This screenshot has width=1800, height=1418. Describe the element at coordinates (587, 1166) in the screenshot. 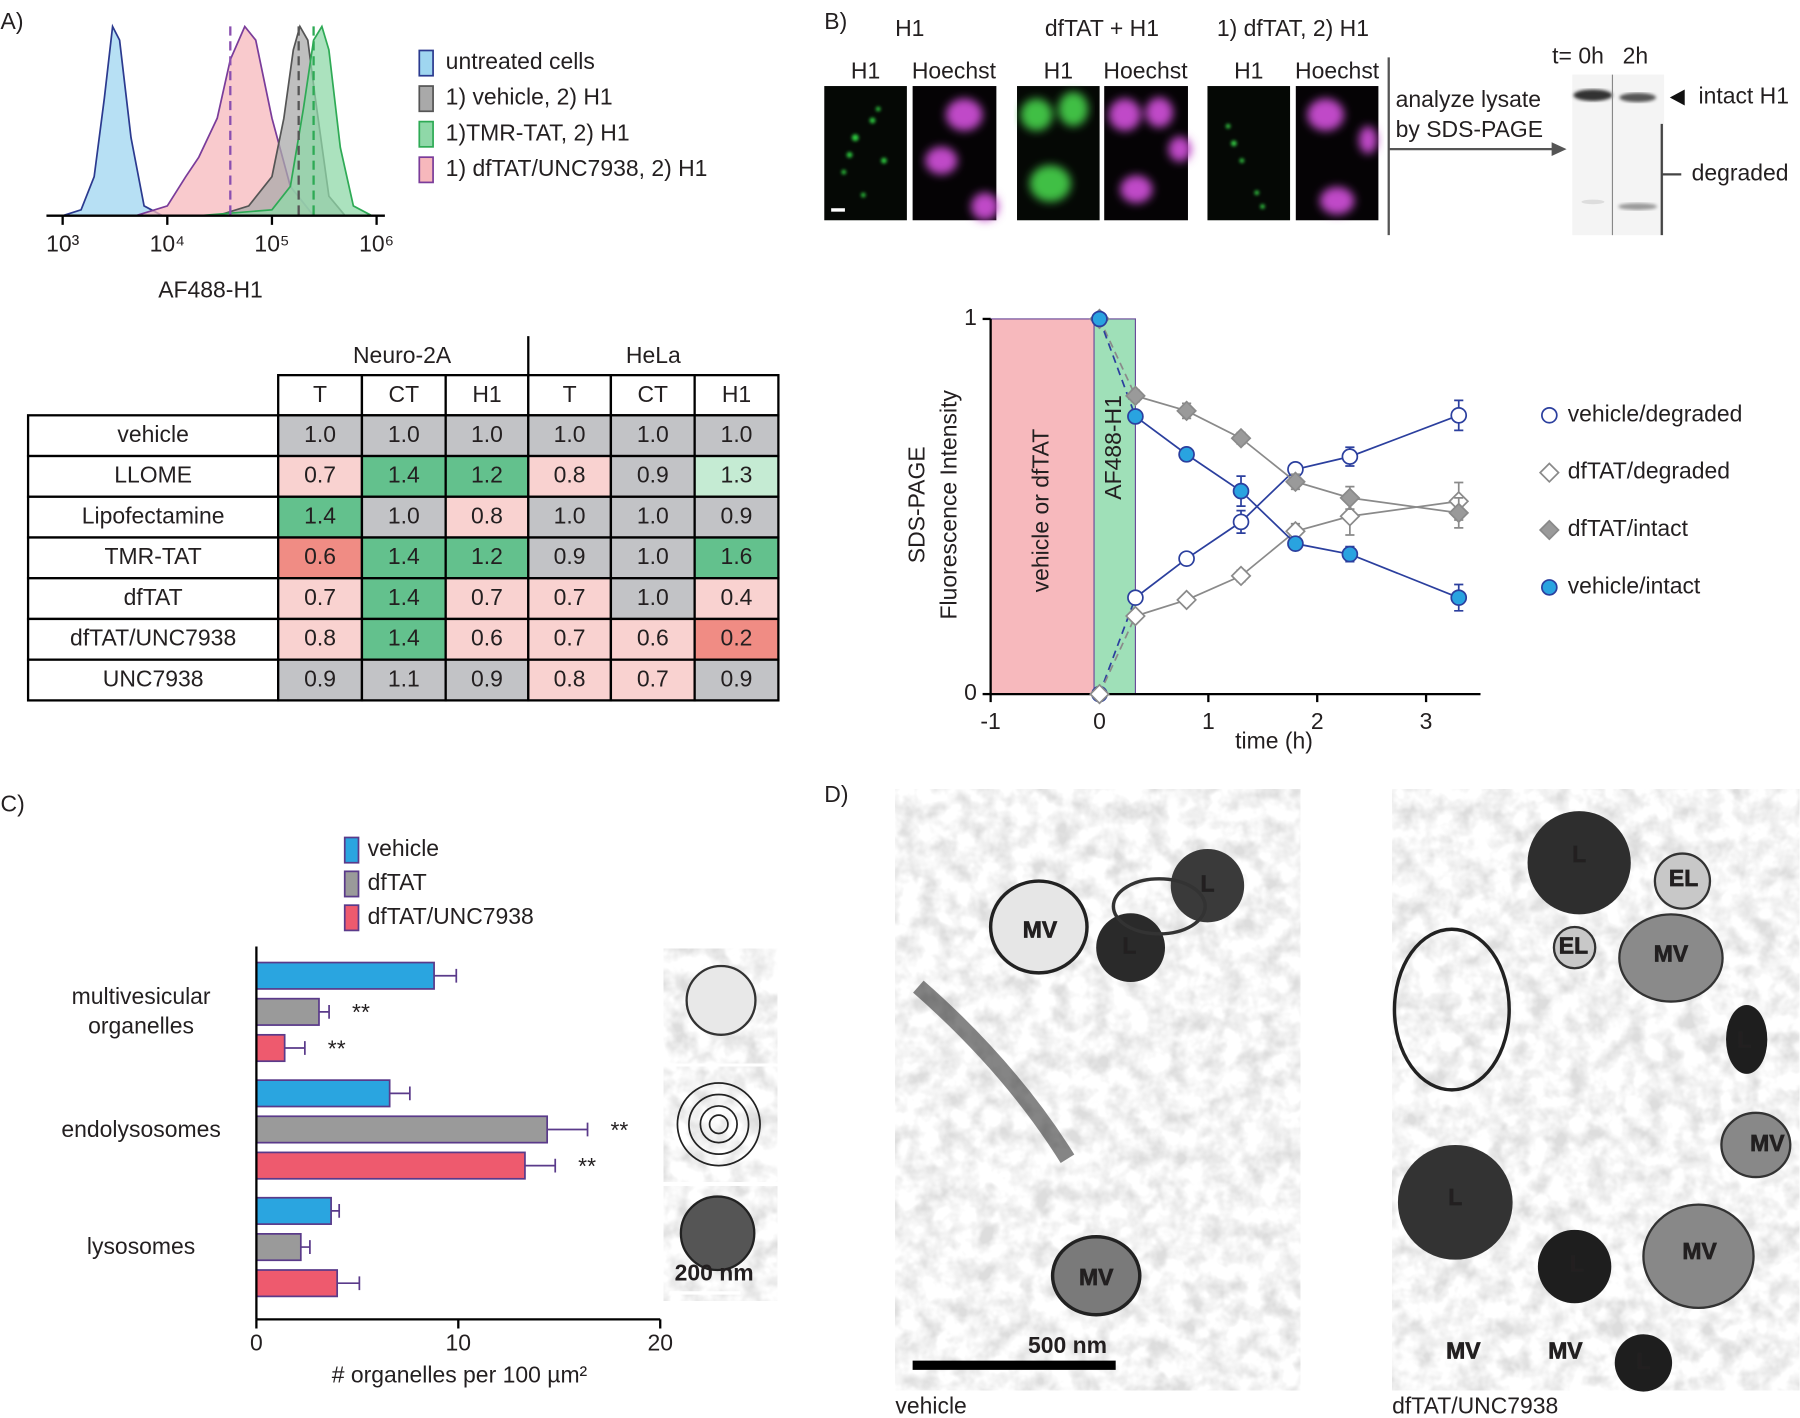

I see `significance-label: **` at that location.